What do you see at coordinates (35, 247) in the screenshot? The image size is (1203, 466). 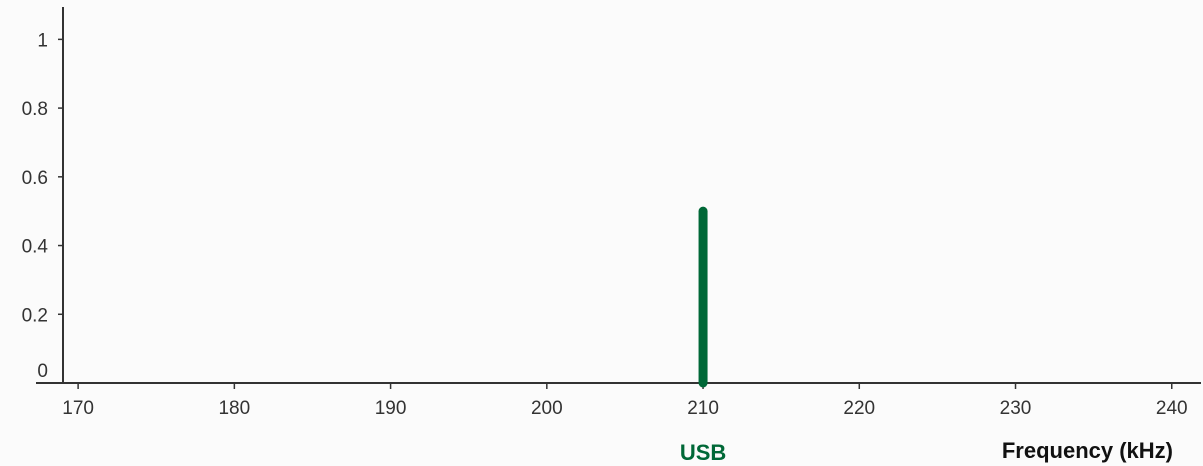 I see `y-tick-label: 0.4` at bounding box center [35, 247].